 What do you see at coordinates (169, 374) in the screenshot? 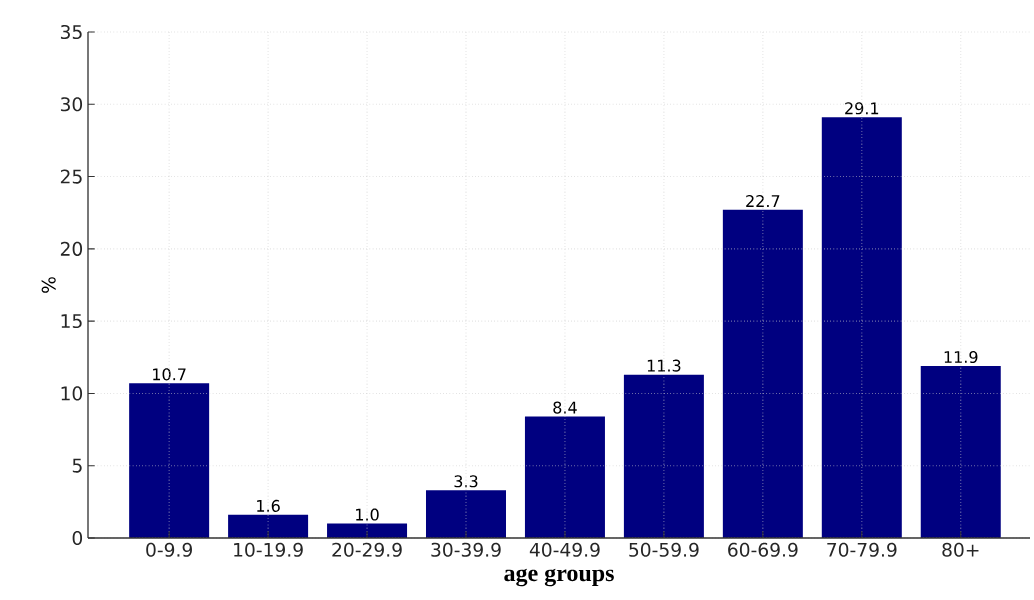
I see `data-label: 10.7` at bounding box center [169, 374].